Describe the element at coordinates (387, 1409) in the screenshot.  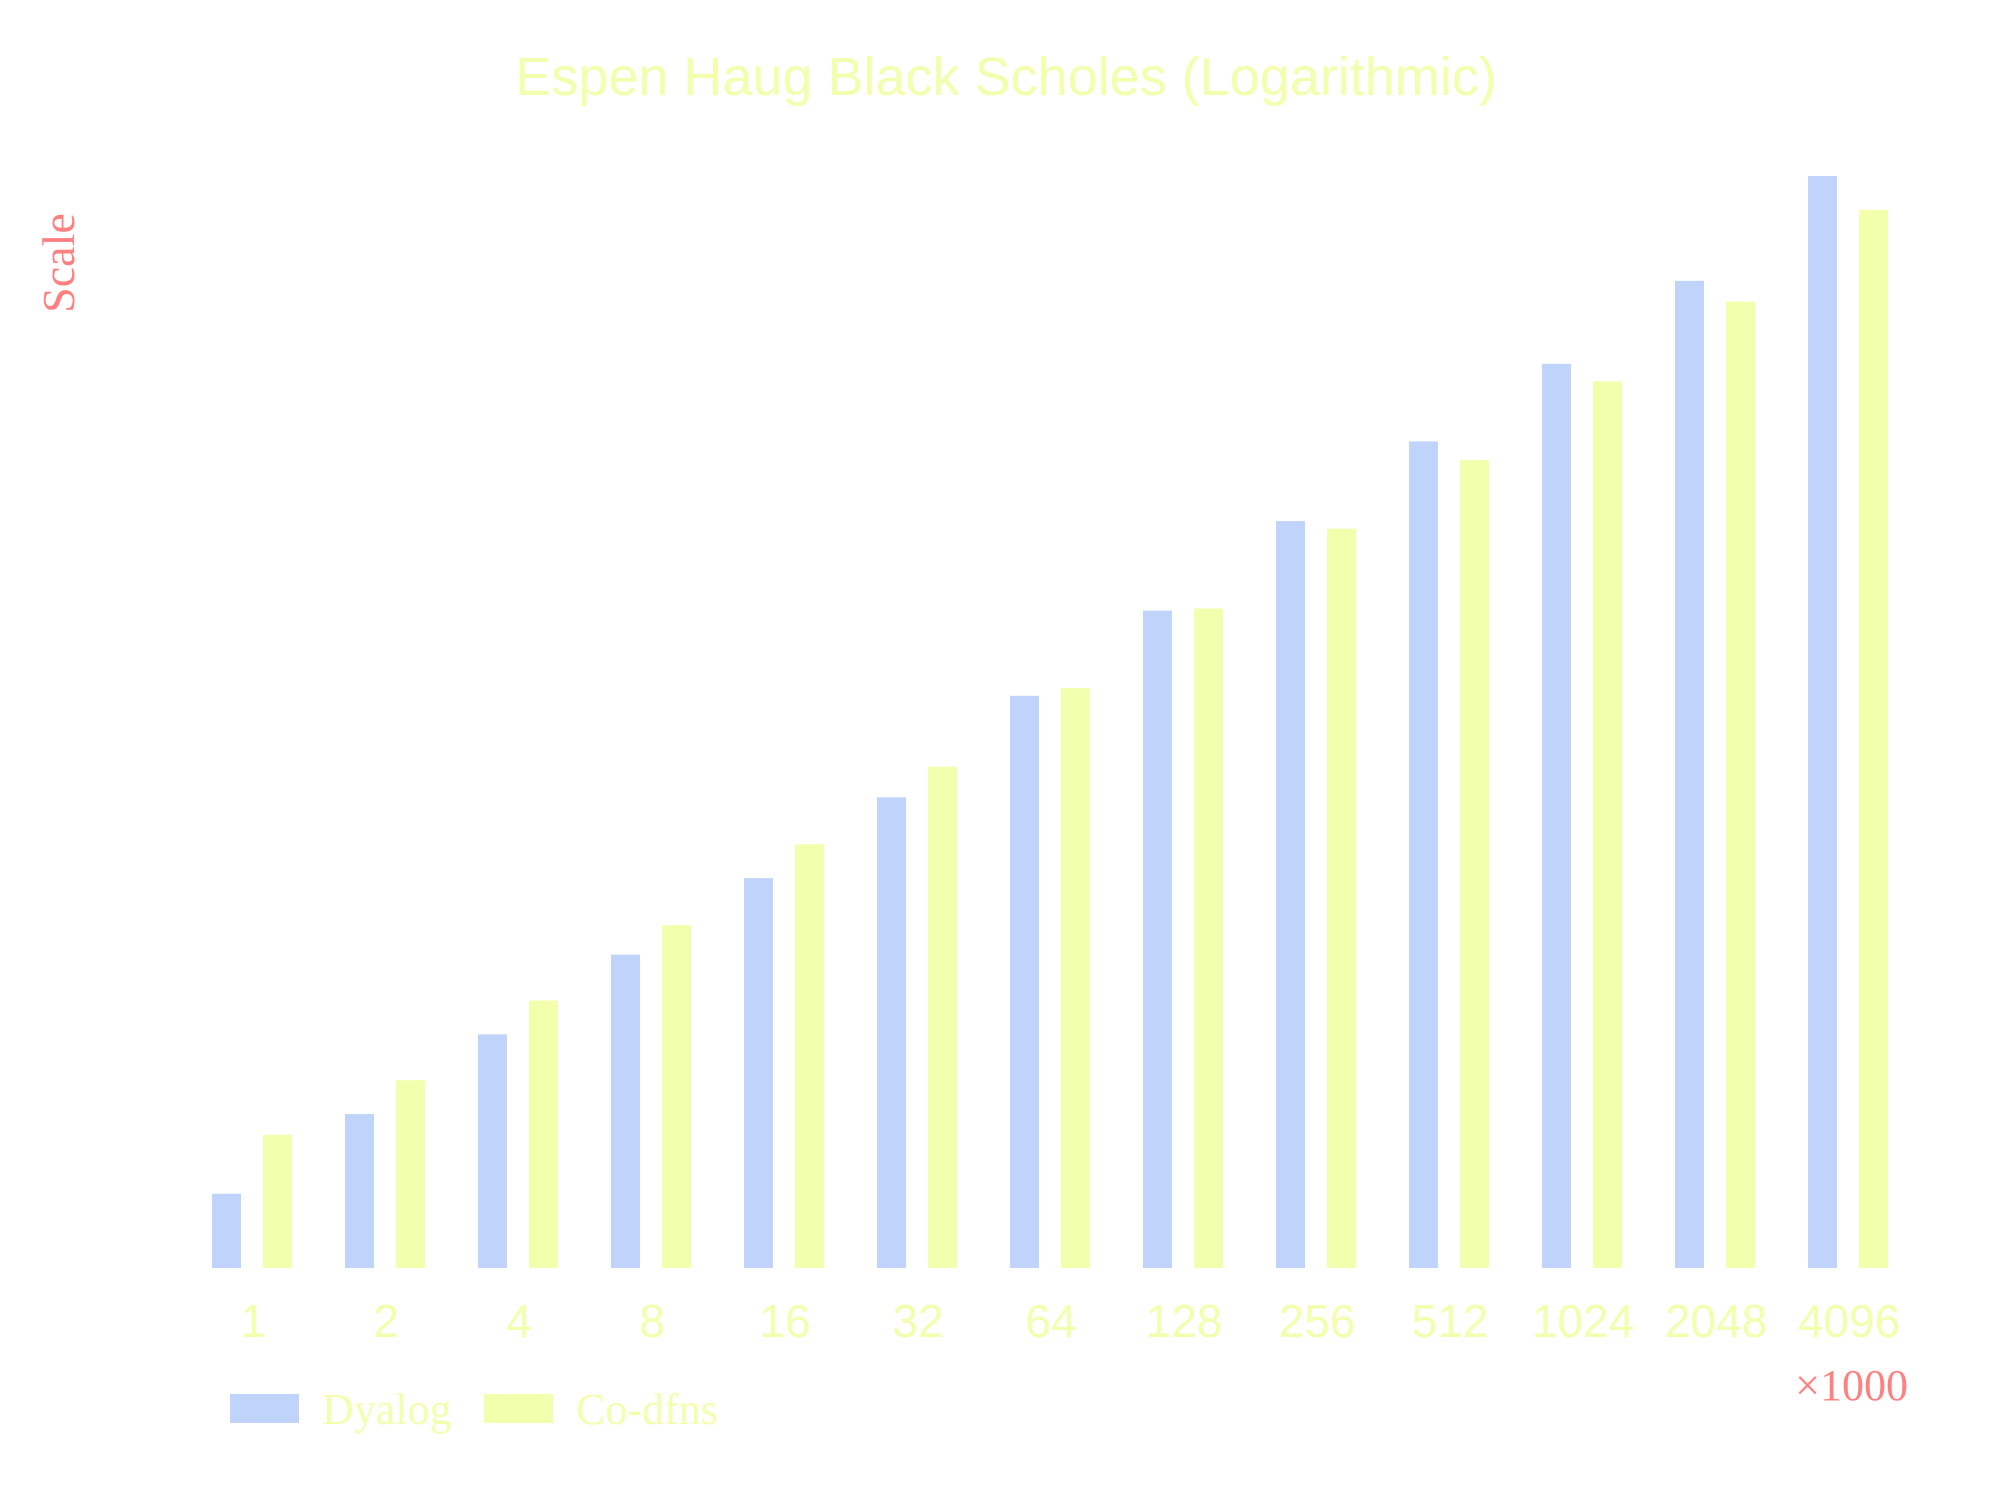
I see `legend-label-dyalog: Dyalog` at that location.